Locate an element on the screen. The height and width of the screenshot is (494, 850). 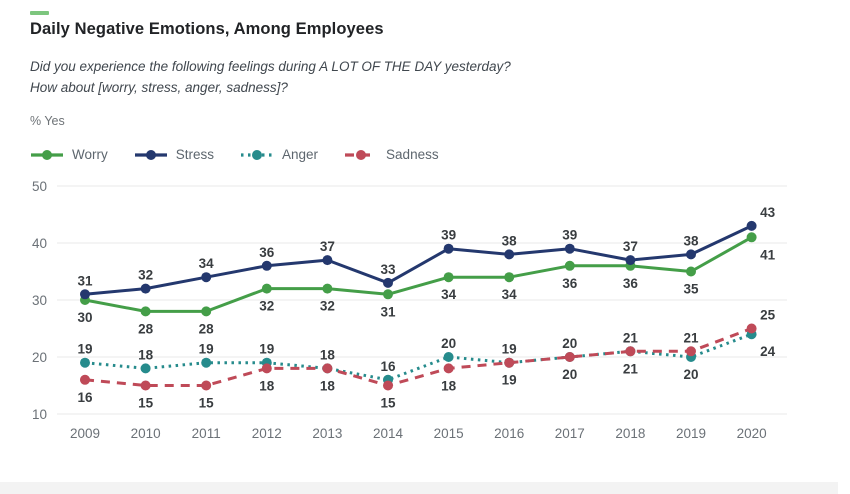
legend-item-sadness: Sadness is located at coordinates (391, 154).